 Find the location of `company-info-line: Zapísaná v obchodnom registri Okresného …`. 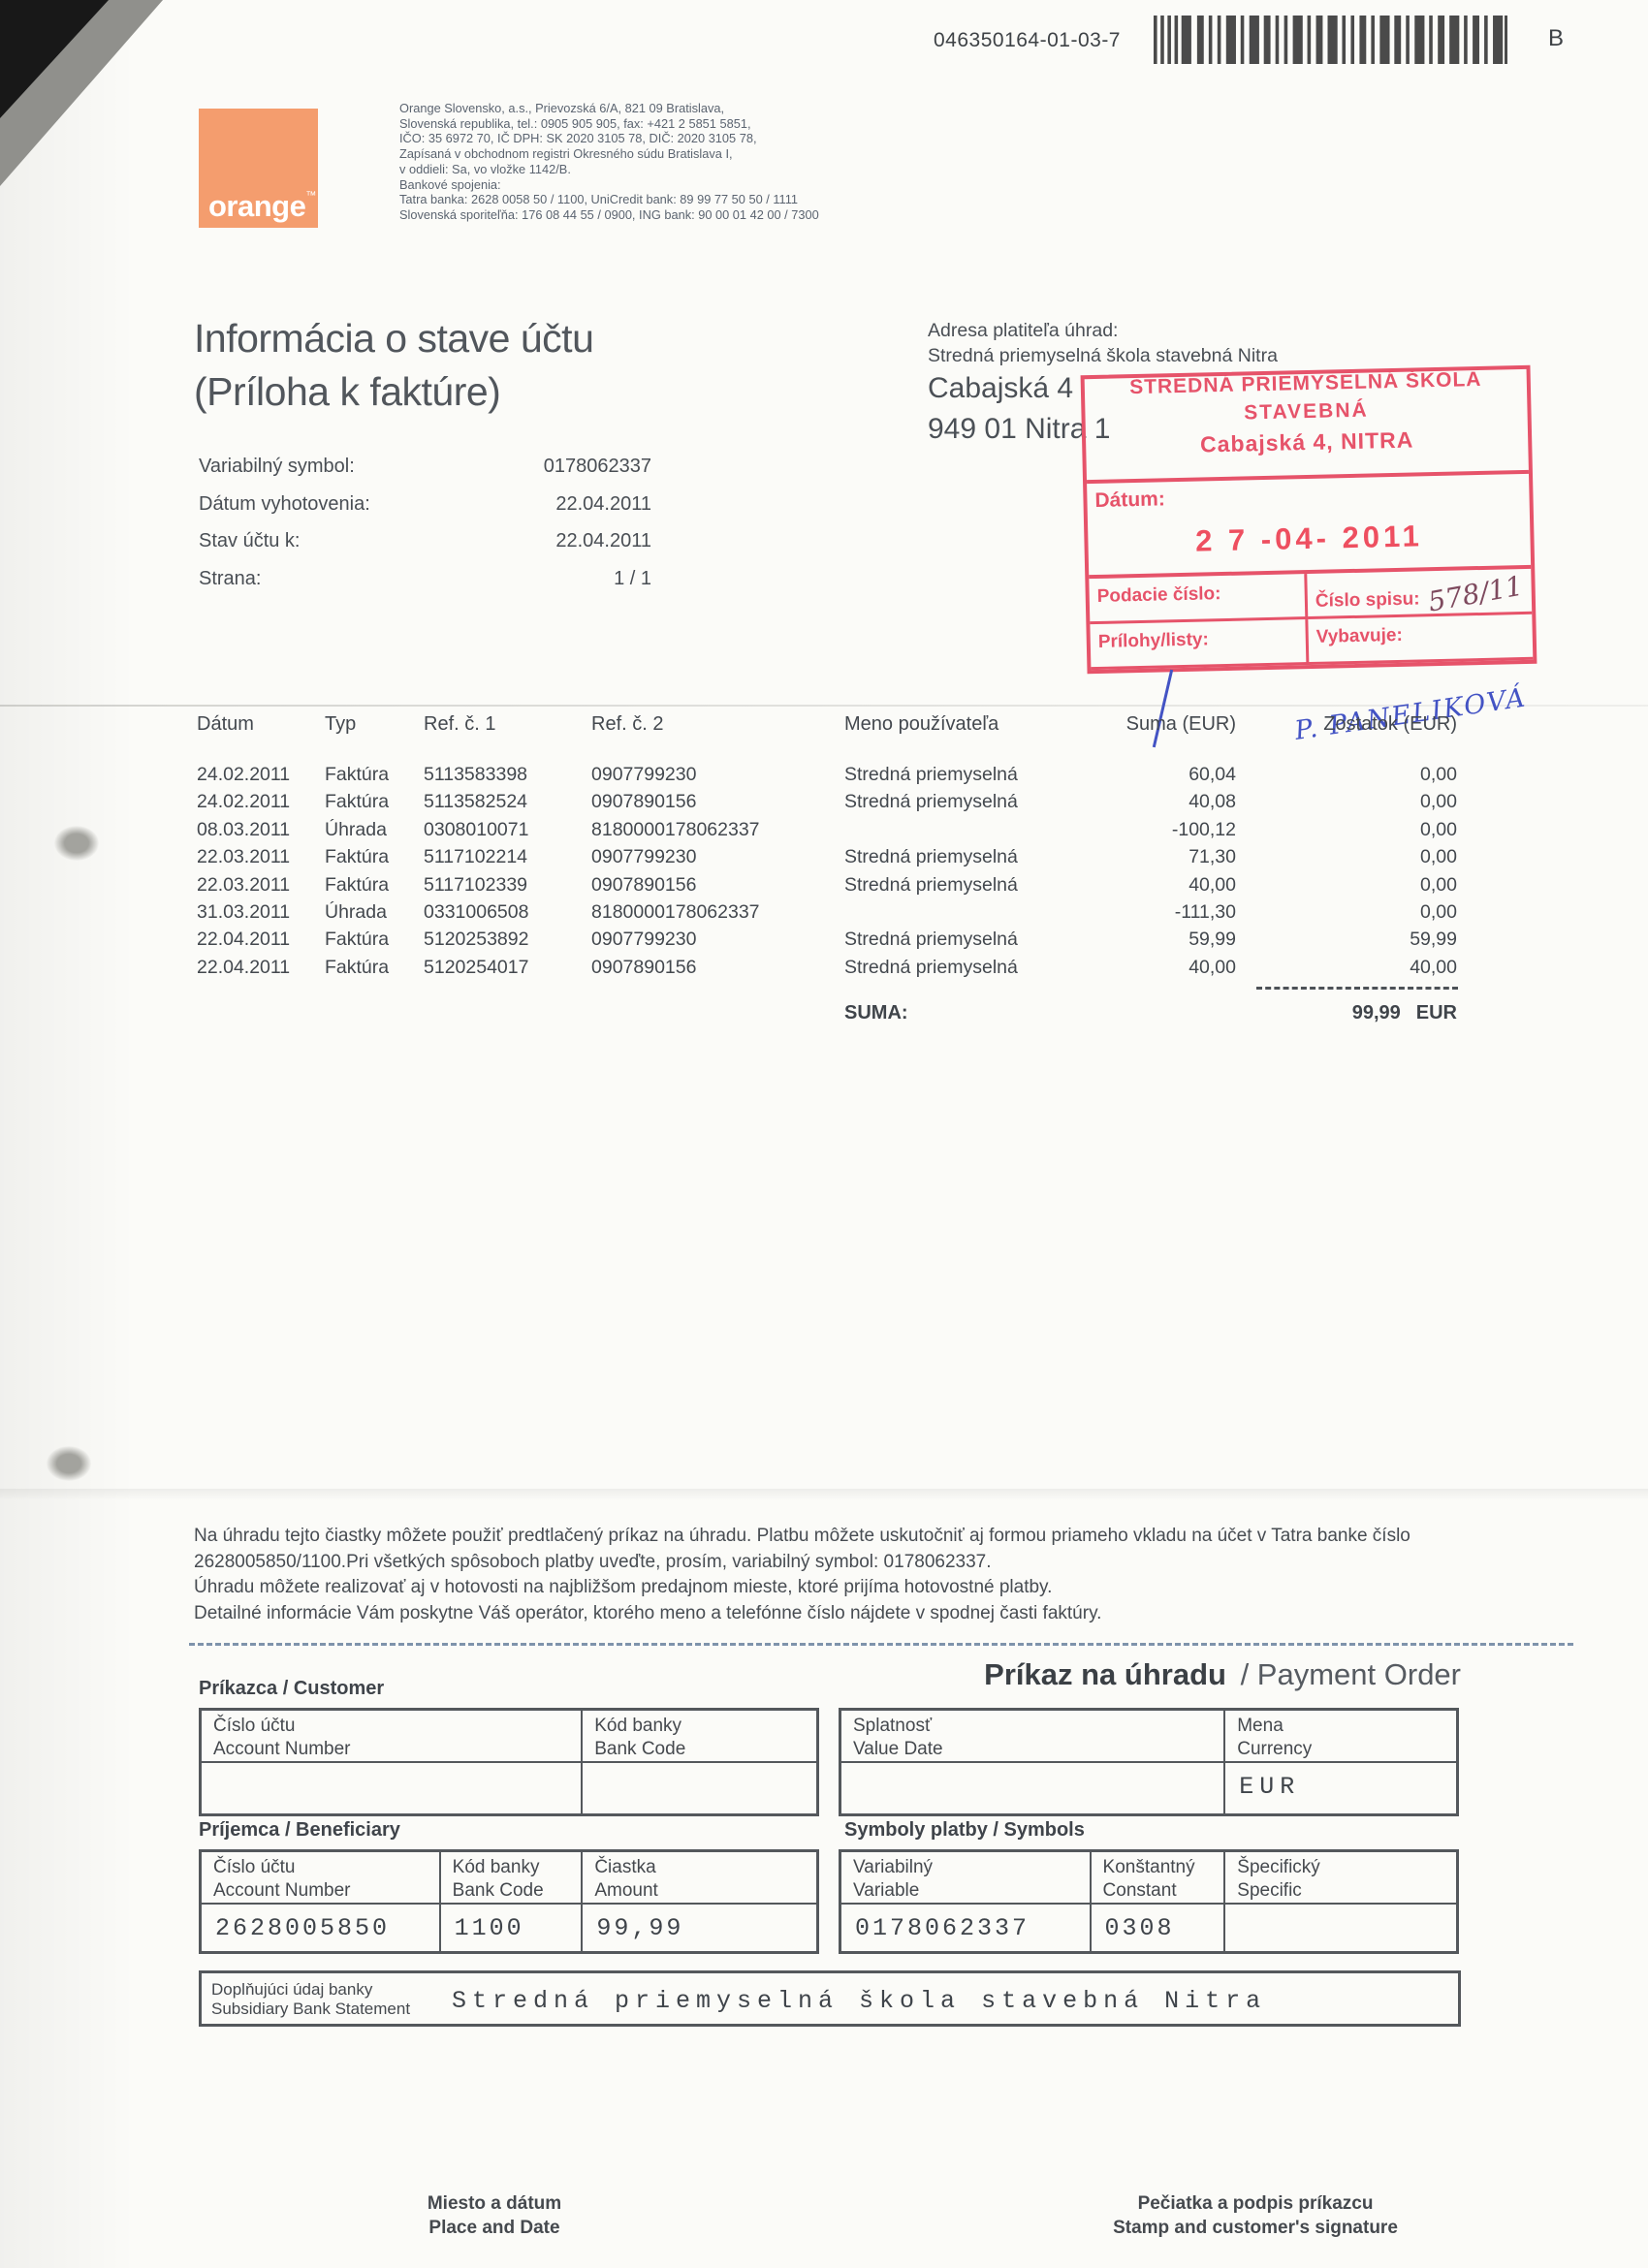

company-info-line: Zapísaná v obchodnom registri Okresného … is located at coordinates (566, 154).